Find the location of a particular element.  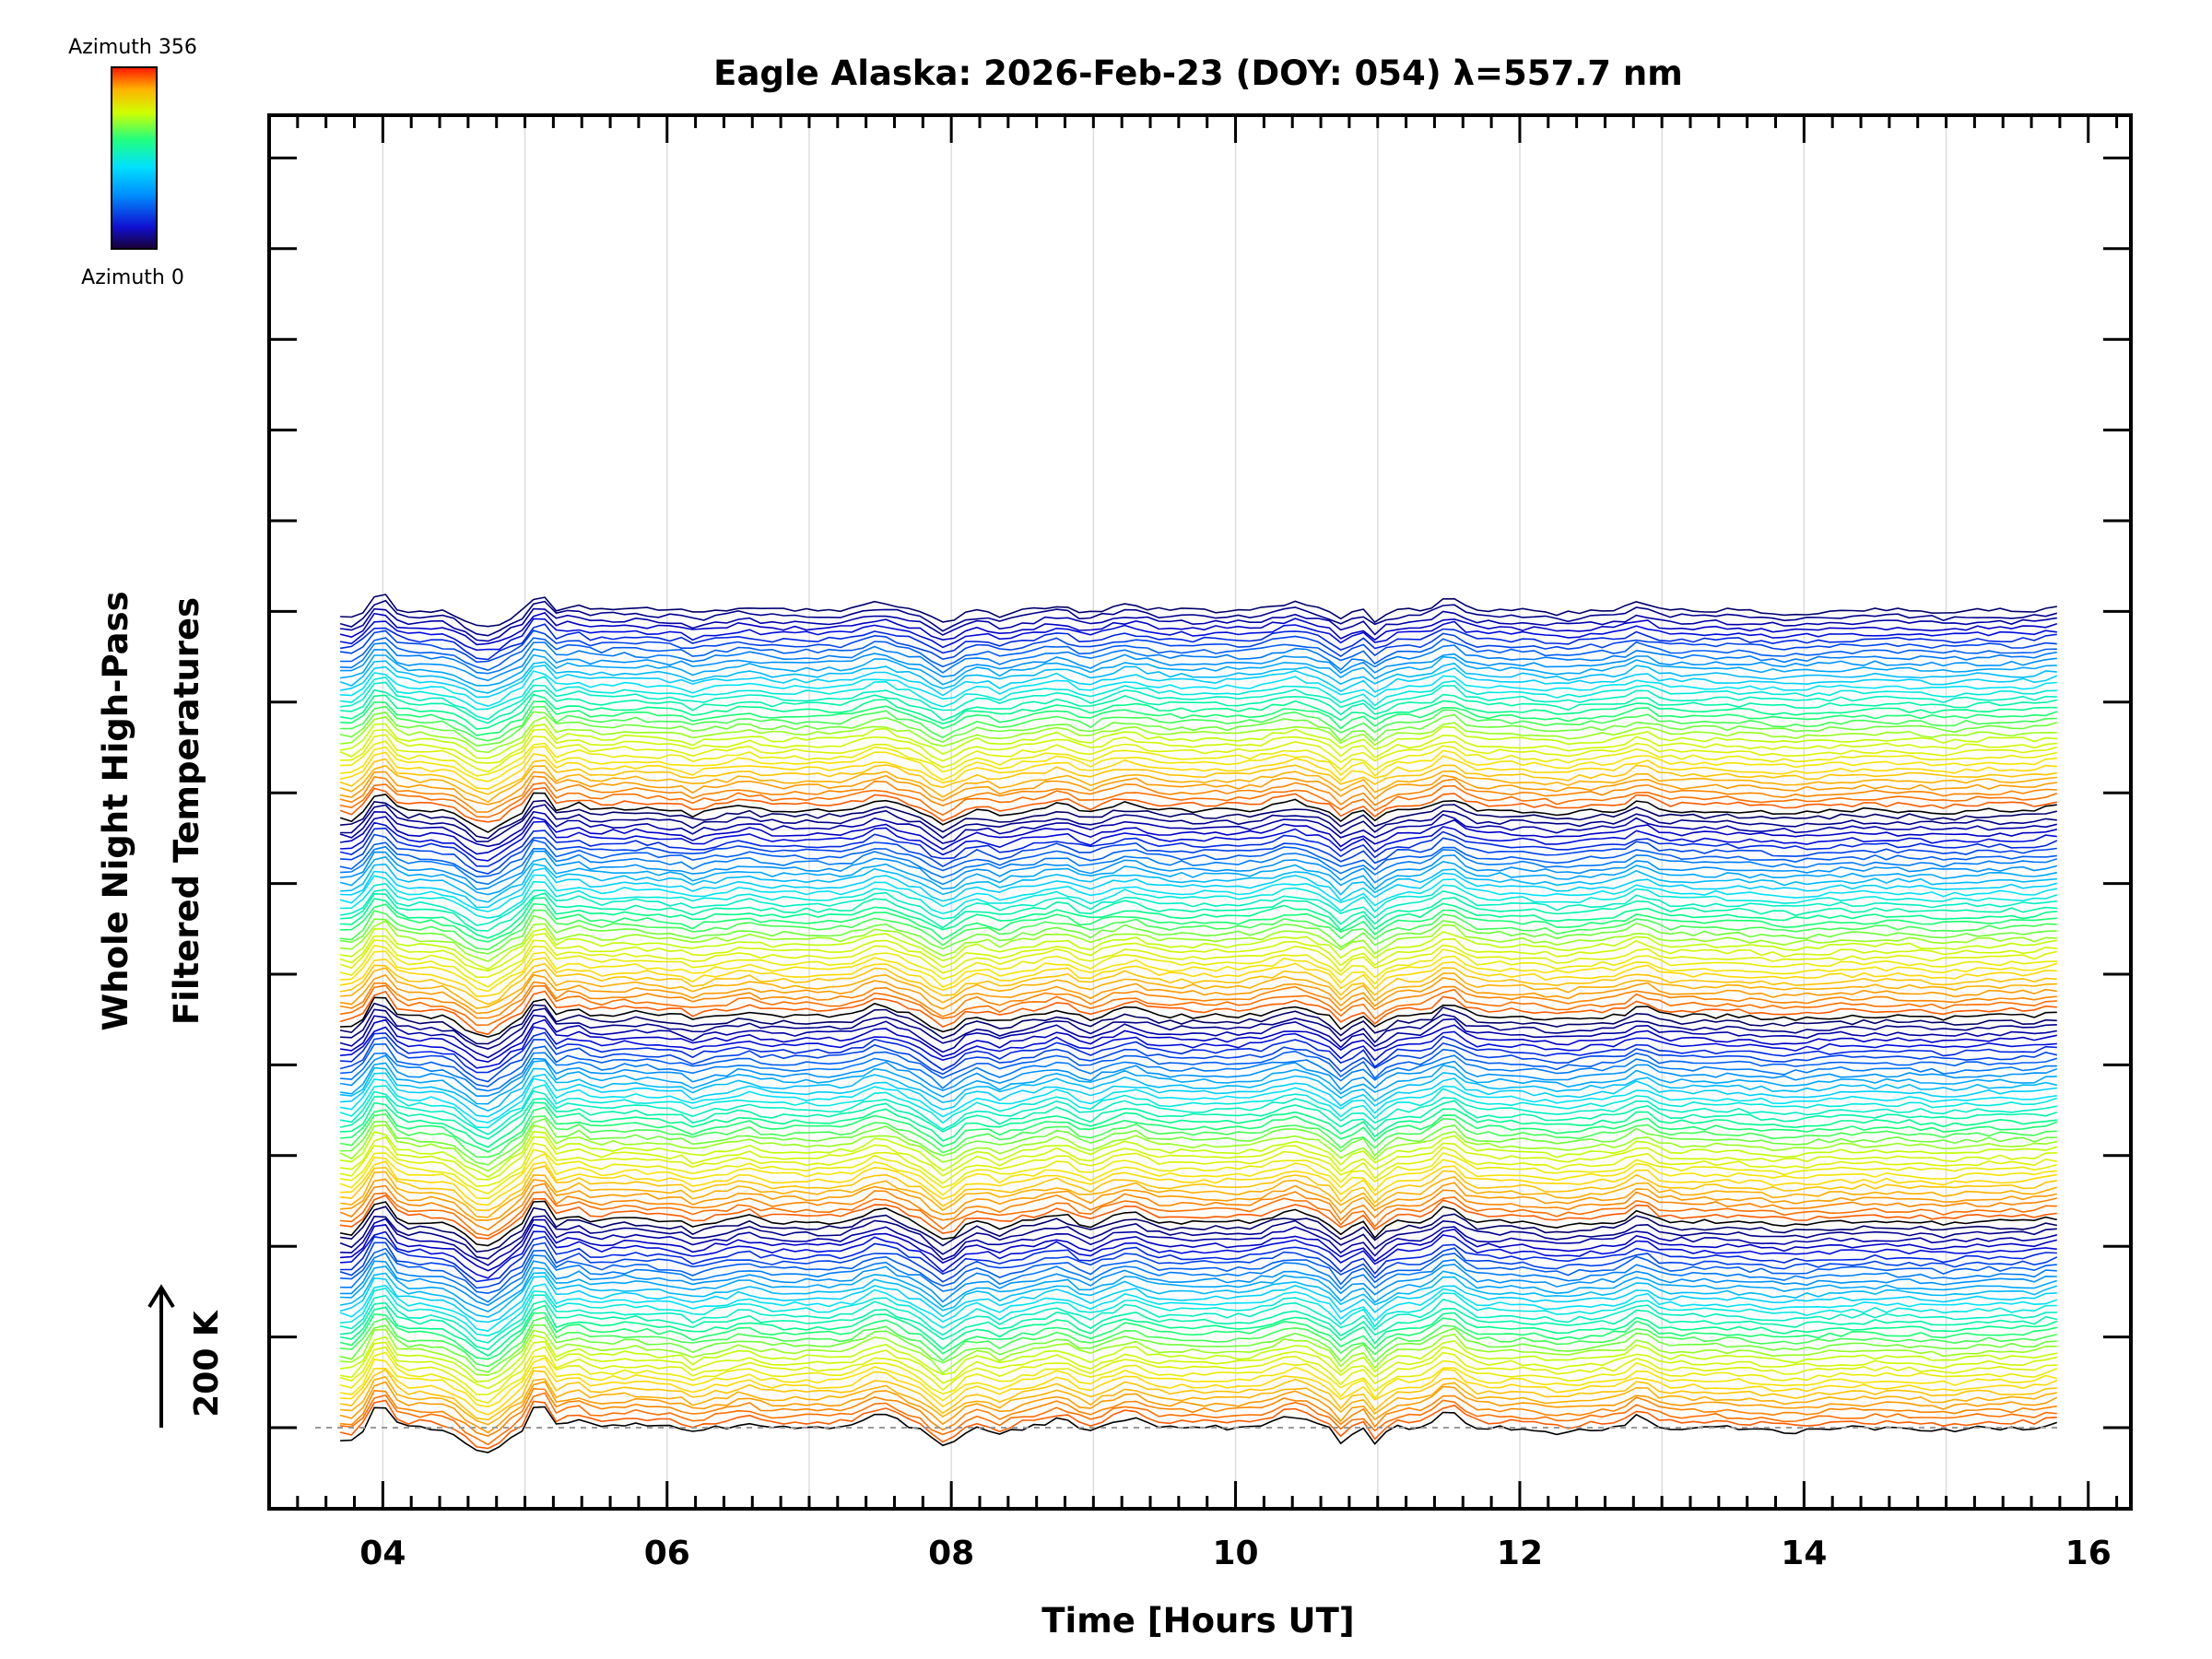

x-tick-label: 14 is located at coordinates (1804, 1553).